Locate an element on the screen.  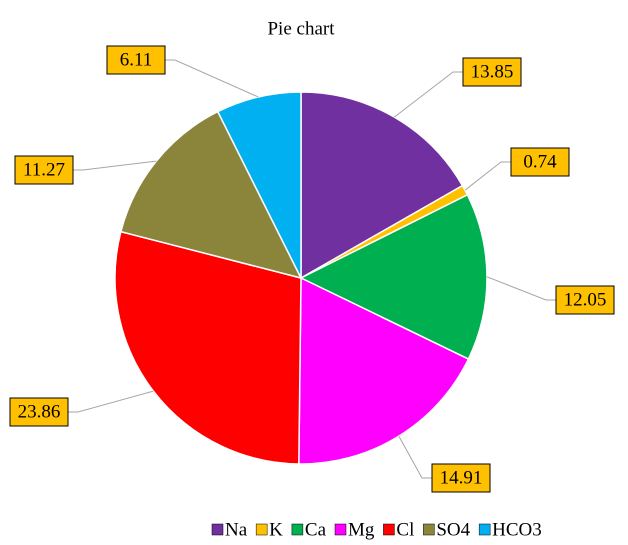
legend-label: Cl is located at coordinates (405, 529).